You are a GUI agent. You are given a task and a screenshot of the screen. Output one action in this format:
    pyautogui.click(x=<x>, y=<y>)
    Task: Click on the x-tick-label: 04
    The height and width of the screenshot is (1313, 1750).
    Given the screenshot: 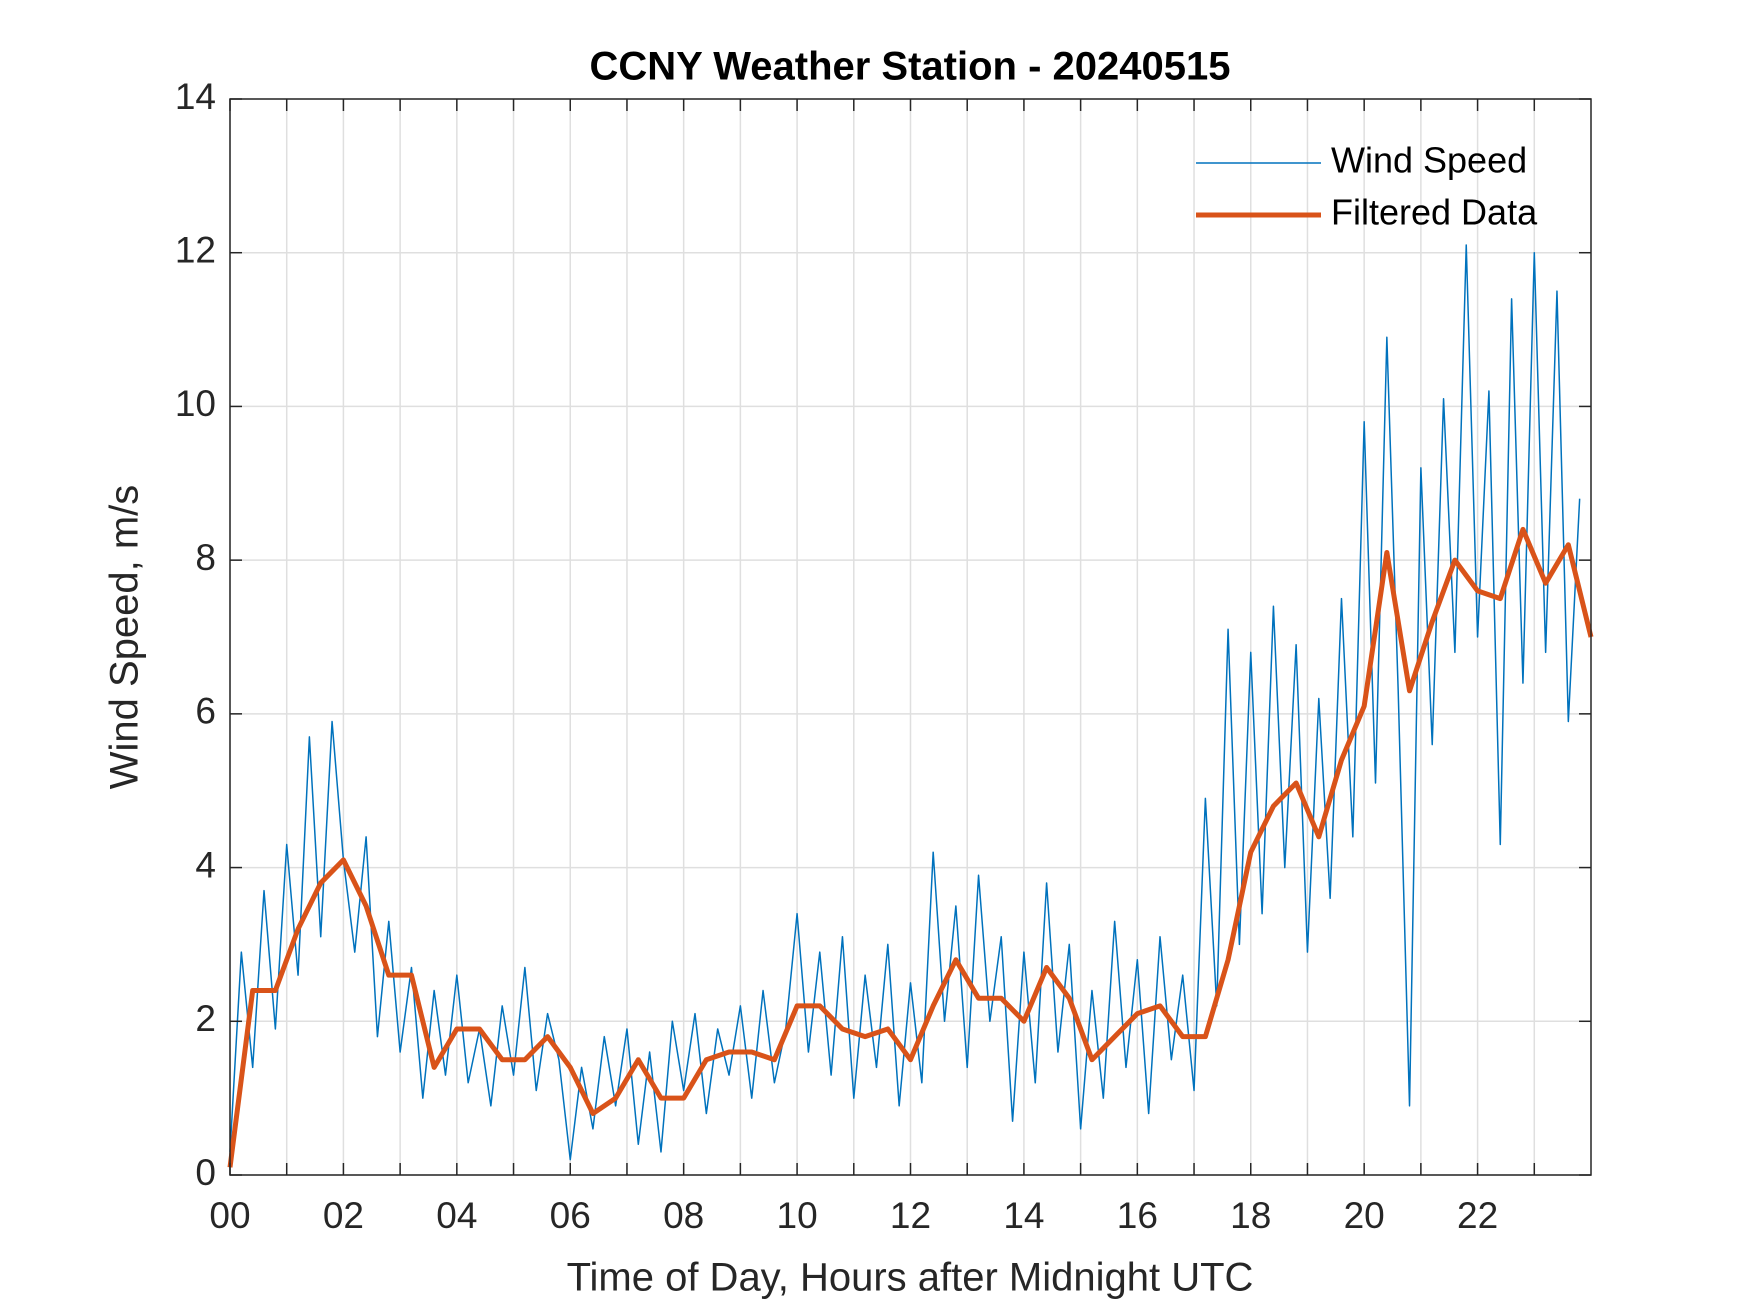 What is the action you would take?
    pyautogui.click(x=456, y=1215)
    